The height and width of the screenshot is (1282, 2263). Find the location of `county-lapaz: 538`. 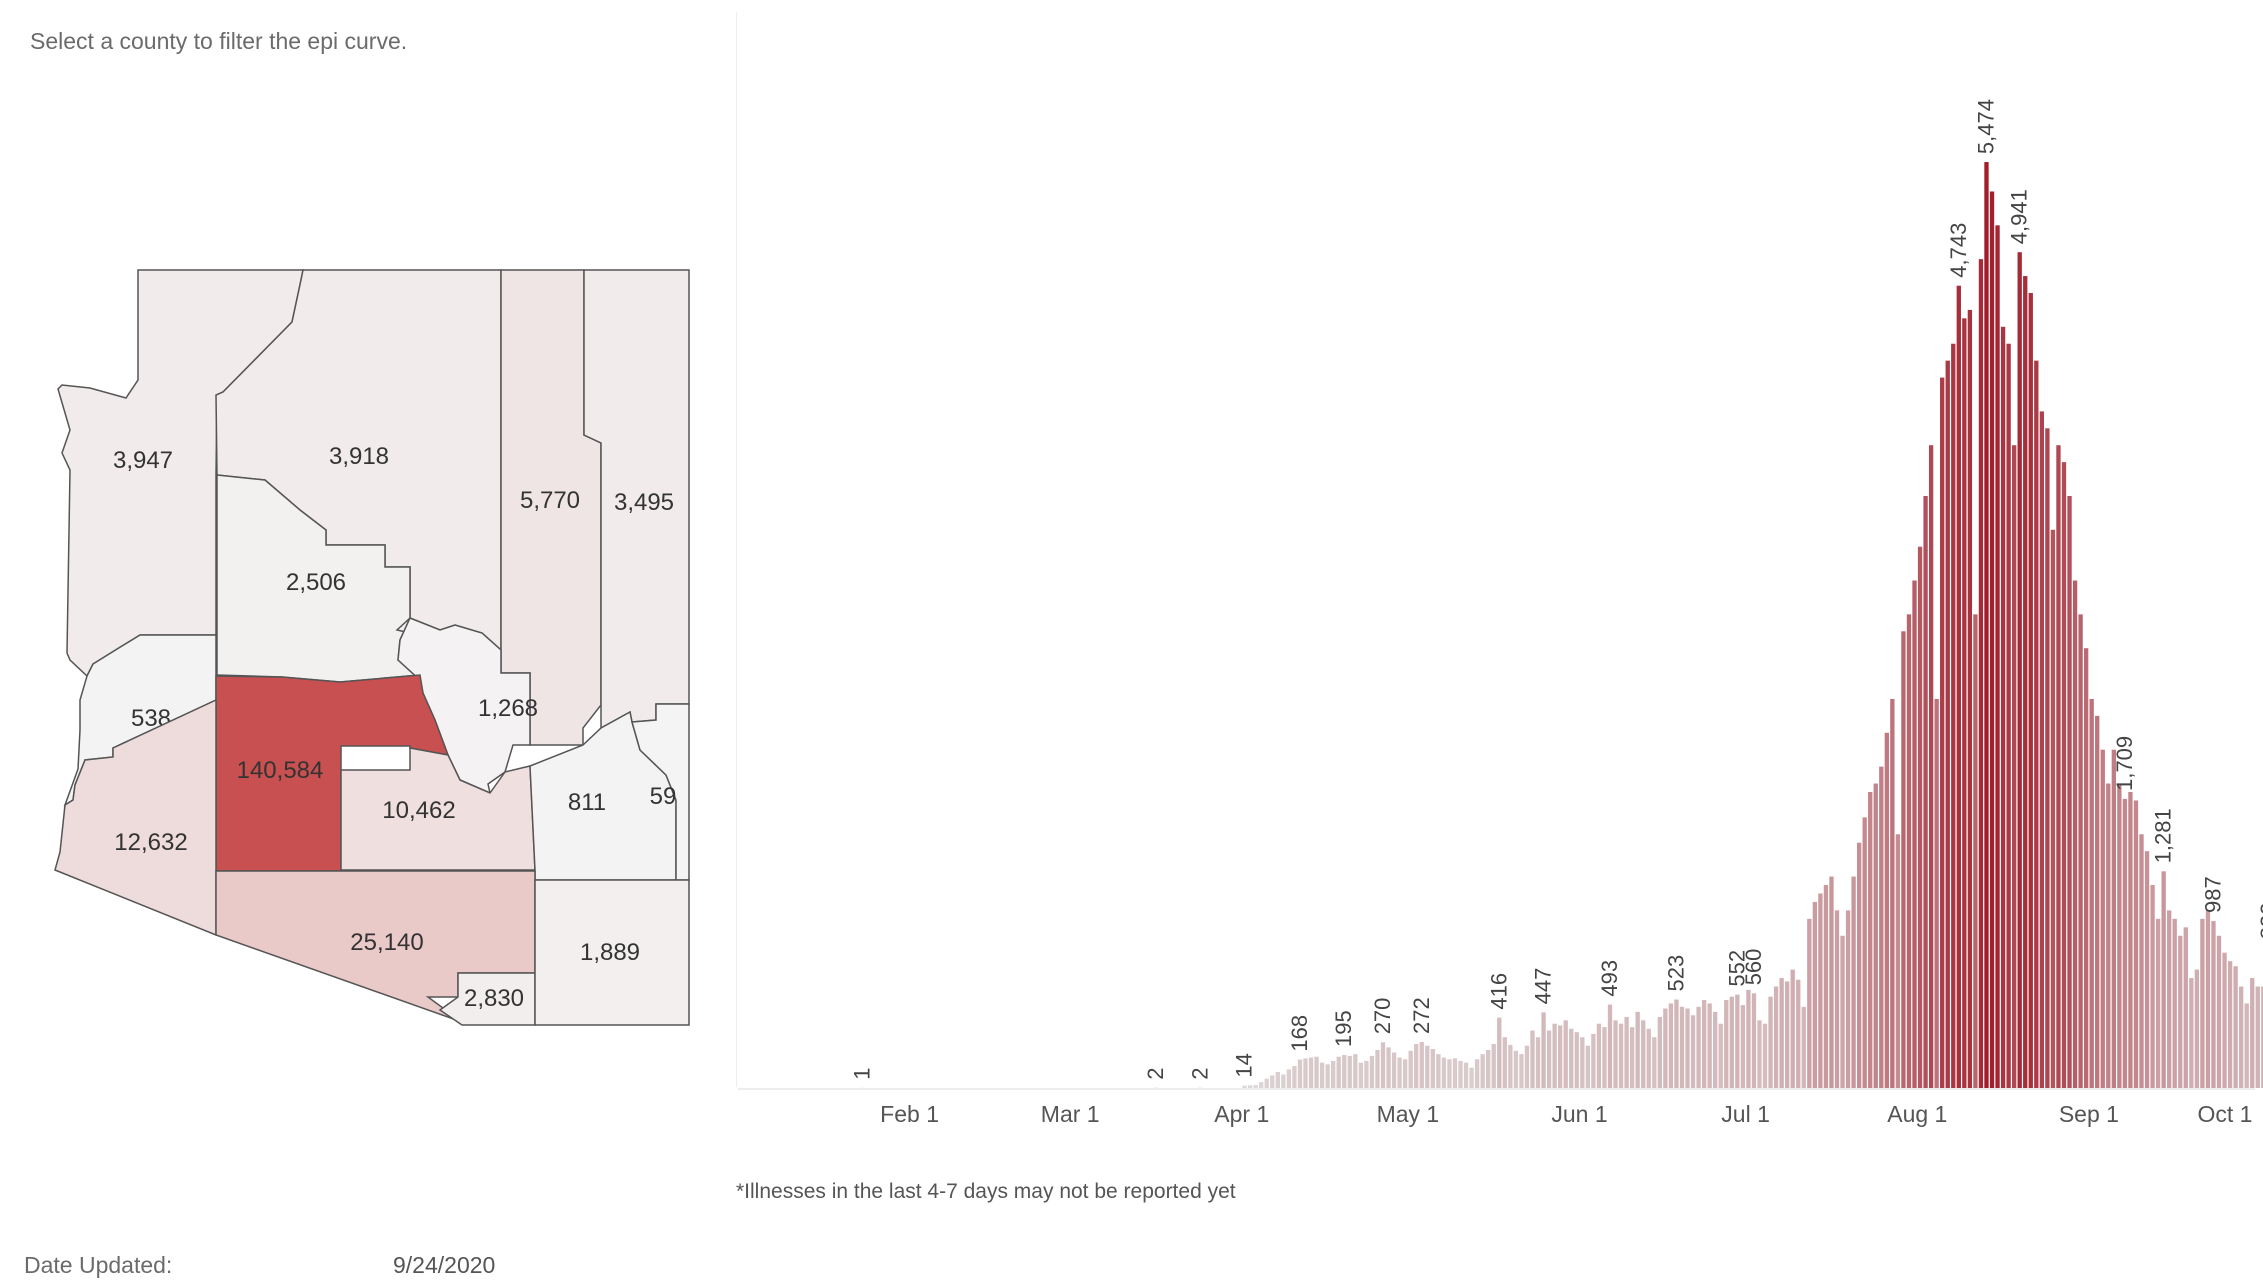

county-lapaz: 538 is located at coordinates (140, 720).